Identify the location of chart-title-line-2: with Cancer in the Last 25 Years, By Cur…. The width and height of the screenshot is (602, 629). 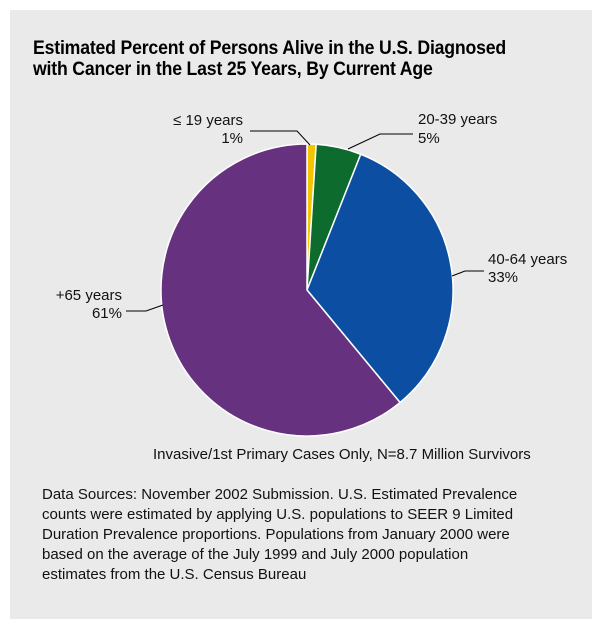
(233, 69).